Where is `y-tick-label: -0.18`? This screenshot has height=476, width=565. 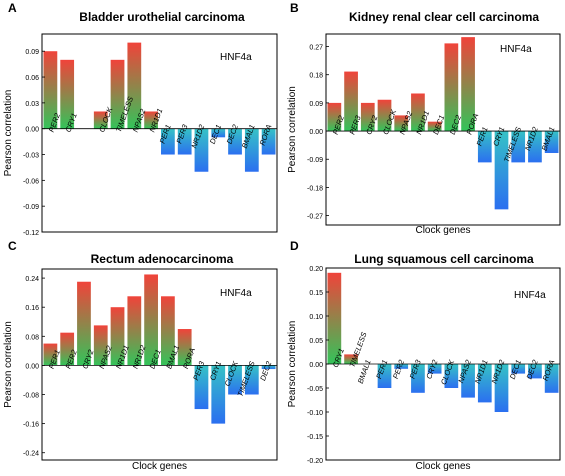
y-tick-label: -0.18 is located at coordinates (315, 188).